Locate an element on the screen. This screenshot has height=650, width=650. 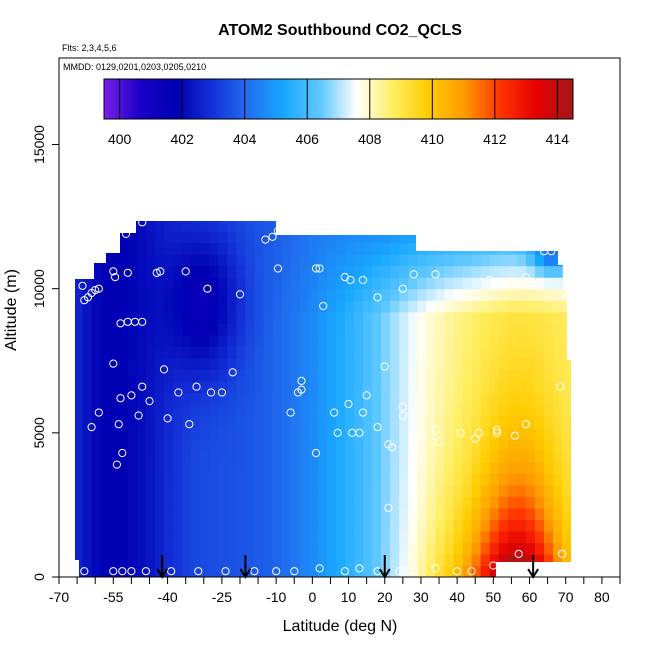
y-tick-label: 5000 is located at coordinates (39, 432).